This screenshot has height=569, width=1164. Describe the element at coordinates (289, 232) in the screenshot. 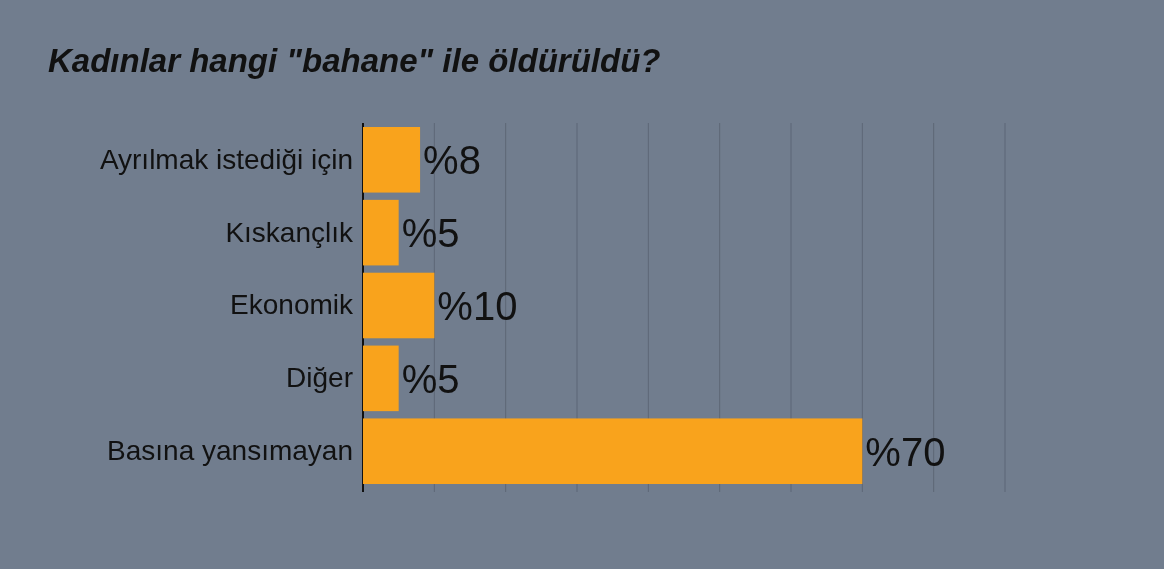

I see `y-tick-label: Kıskançlık` at that location.